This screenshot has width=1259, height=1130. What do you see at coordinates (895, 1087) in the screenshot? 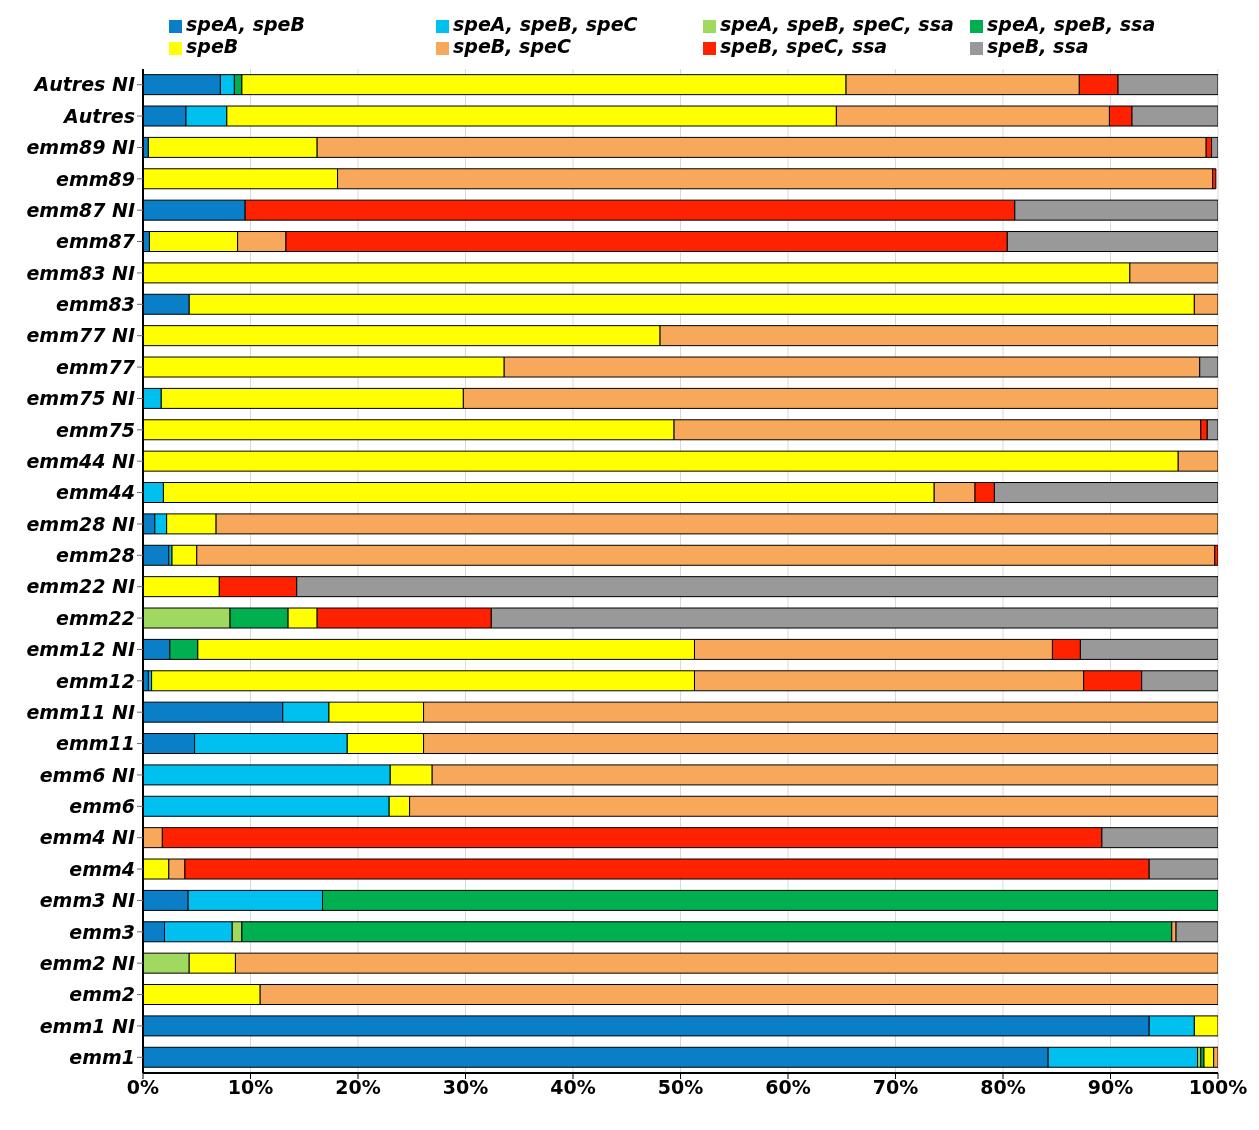
I see `x-tick-label: 70%` at bounding box center [895, 1087].